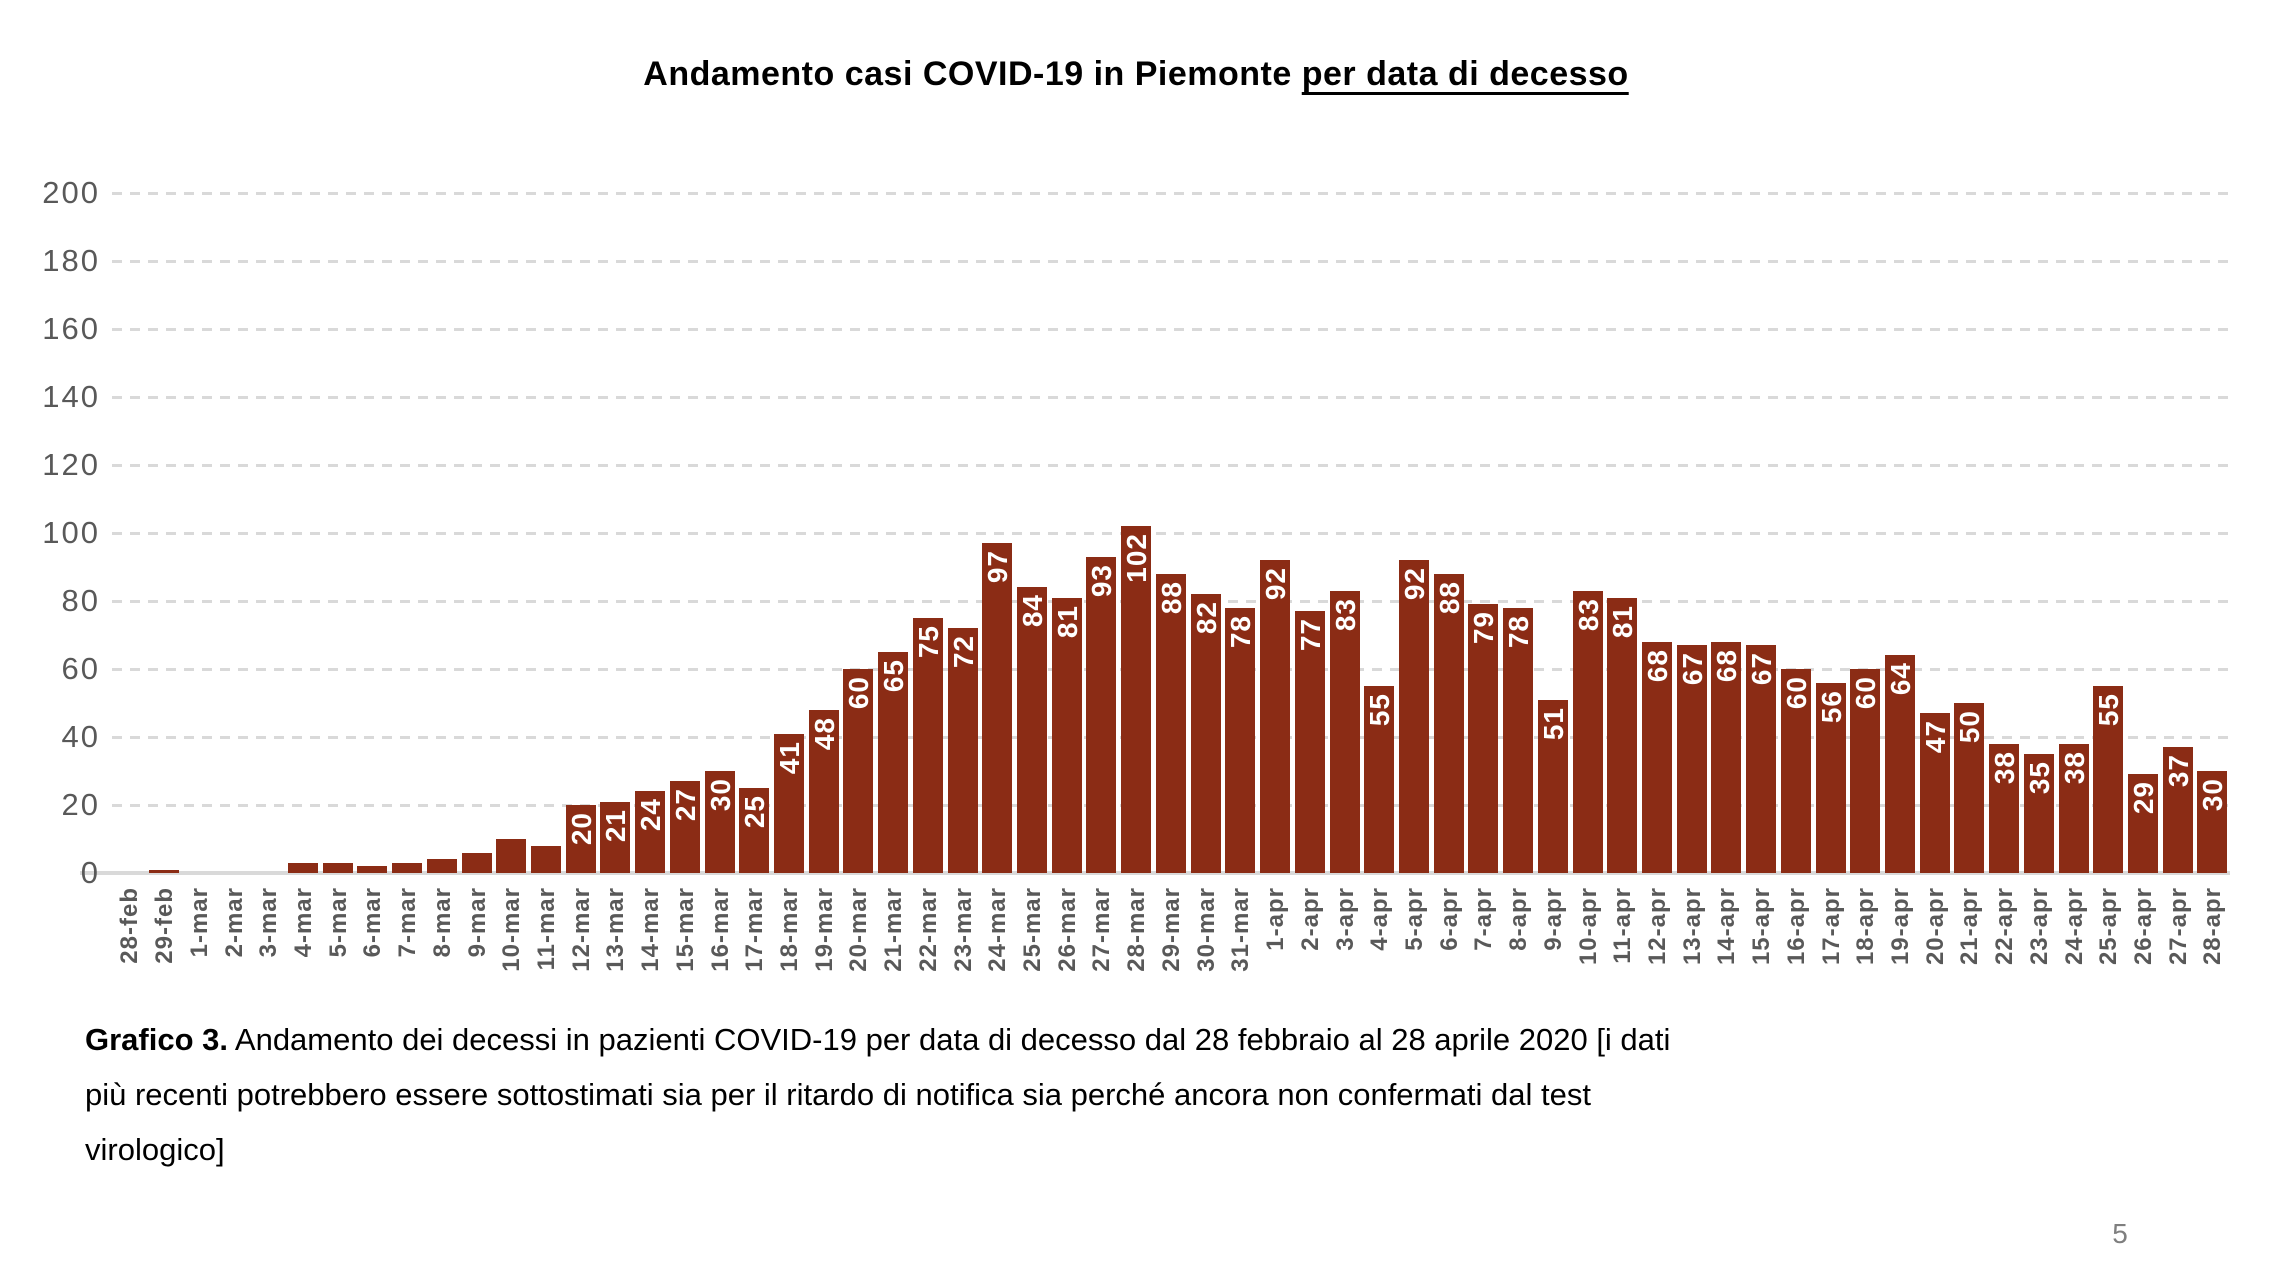 The width and height of the screenshot is (2272, 1264). I want to click on bar-slot-19-mar: 48, so click(823, 533).